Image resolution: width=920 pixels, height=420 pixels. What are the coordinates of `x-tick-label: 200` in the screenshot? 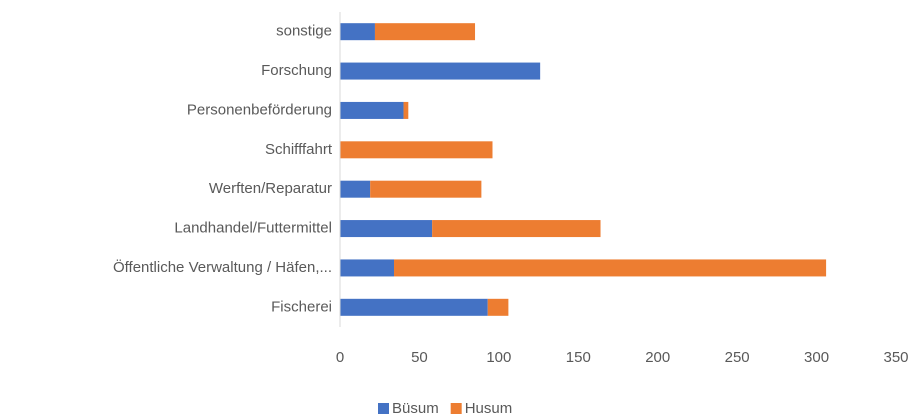 It's located at (657, 357).